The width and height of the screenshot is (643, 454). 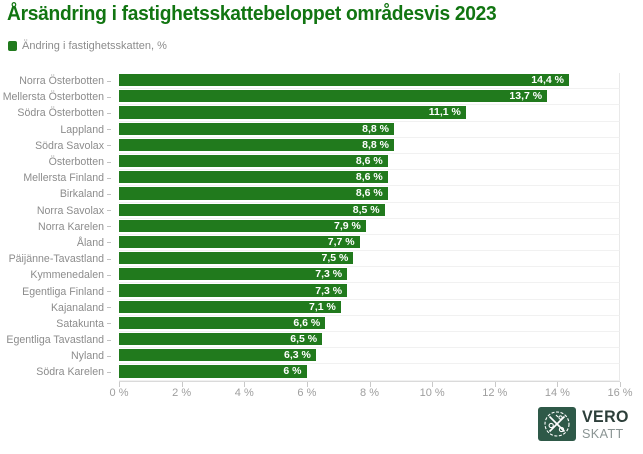 What do you see at coordinates (369, 259) in the screenshot?
I see `bar-track: 7,5 %` at bounding box center [369, 259].